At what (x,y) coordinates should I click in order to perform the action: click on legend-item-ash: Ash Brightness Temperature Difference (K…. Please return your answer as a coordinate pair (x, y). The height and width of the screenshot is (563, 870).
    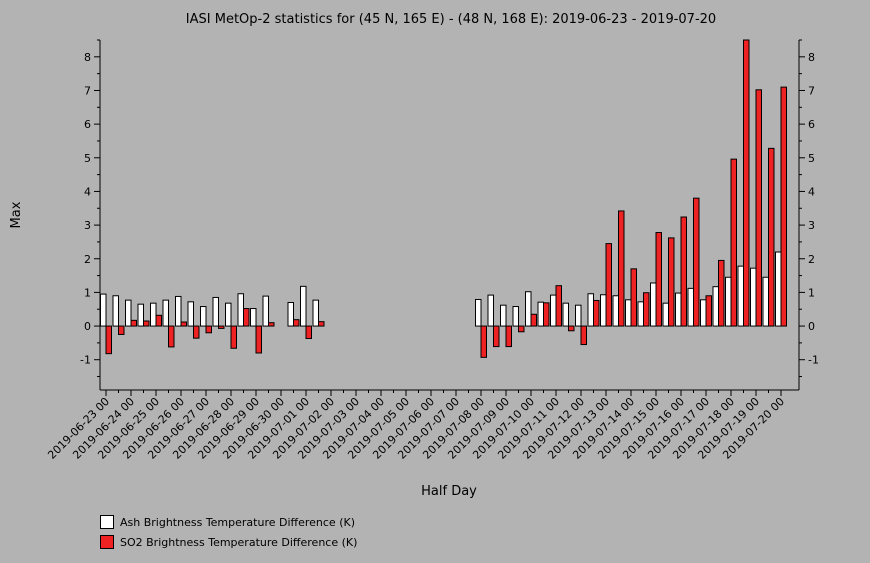
    Looking at the image, I should click on (228, 522).